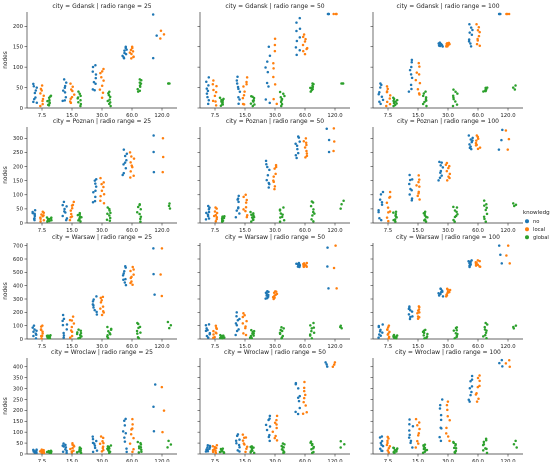 This screenshot has height=462, width=550. What do you see at coordinates (245, 116) in the screenshot?
I see `x-tick-label: 15.0` at bounding box center [245, 116].